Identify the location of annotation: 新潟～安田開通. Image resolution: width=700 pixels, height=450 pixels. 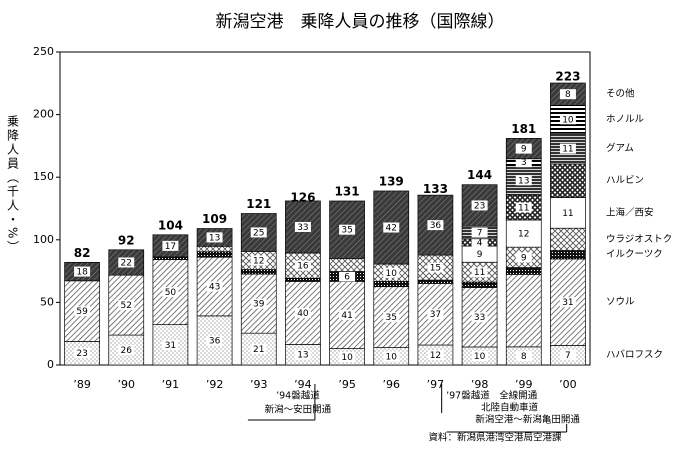
(298, 410).